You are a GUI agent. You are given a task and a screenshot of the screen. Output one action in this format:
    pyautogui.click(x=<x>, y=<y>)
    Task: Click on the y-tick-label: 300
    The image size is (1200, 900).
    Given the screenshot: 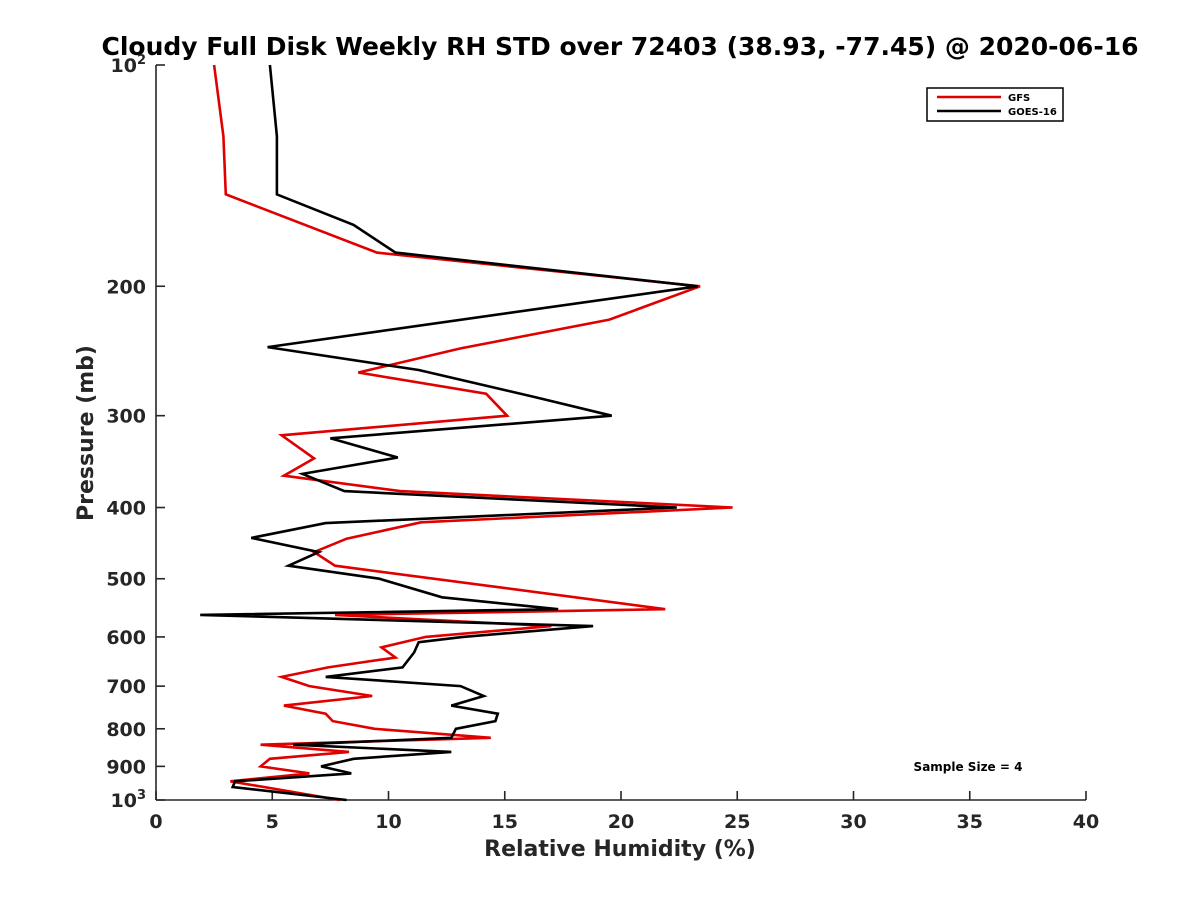 What is the action you would take?
    pyautogui.click(x=126, y=417)
    